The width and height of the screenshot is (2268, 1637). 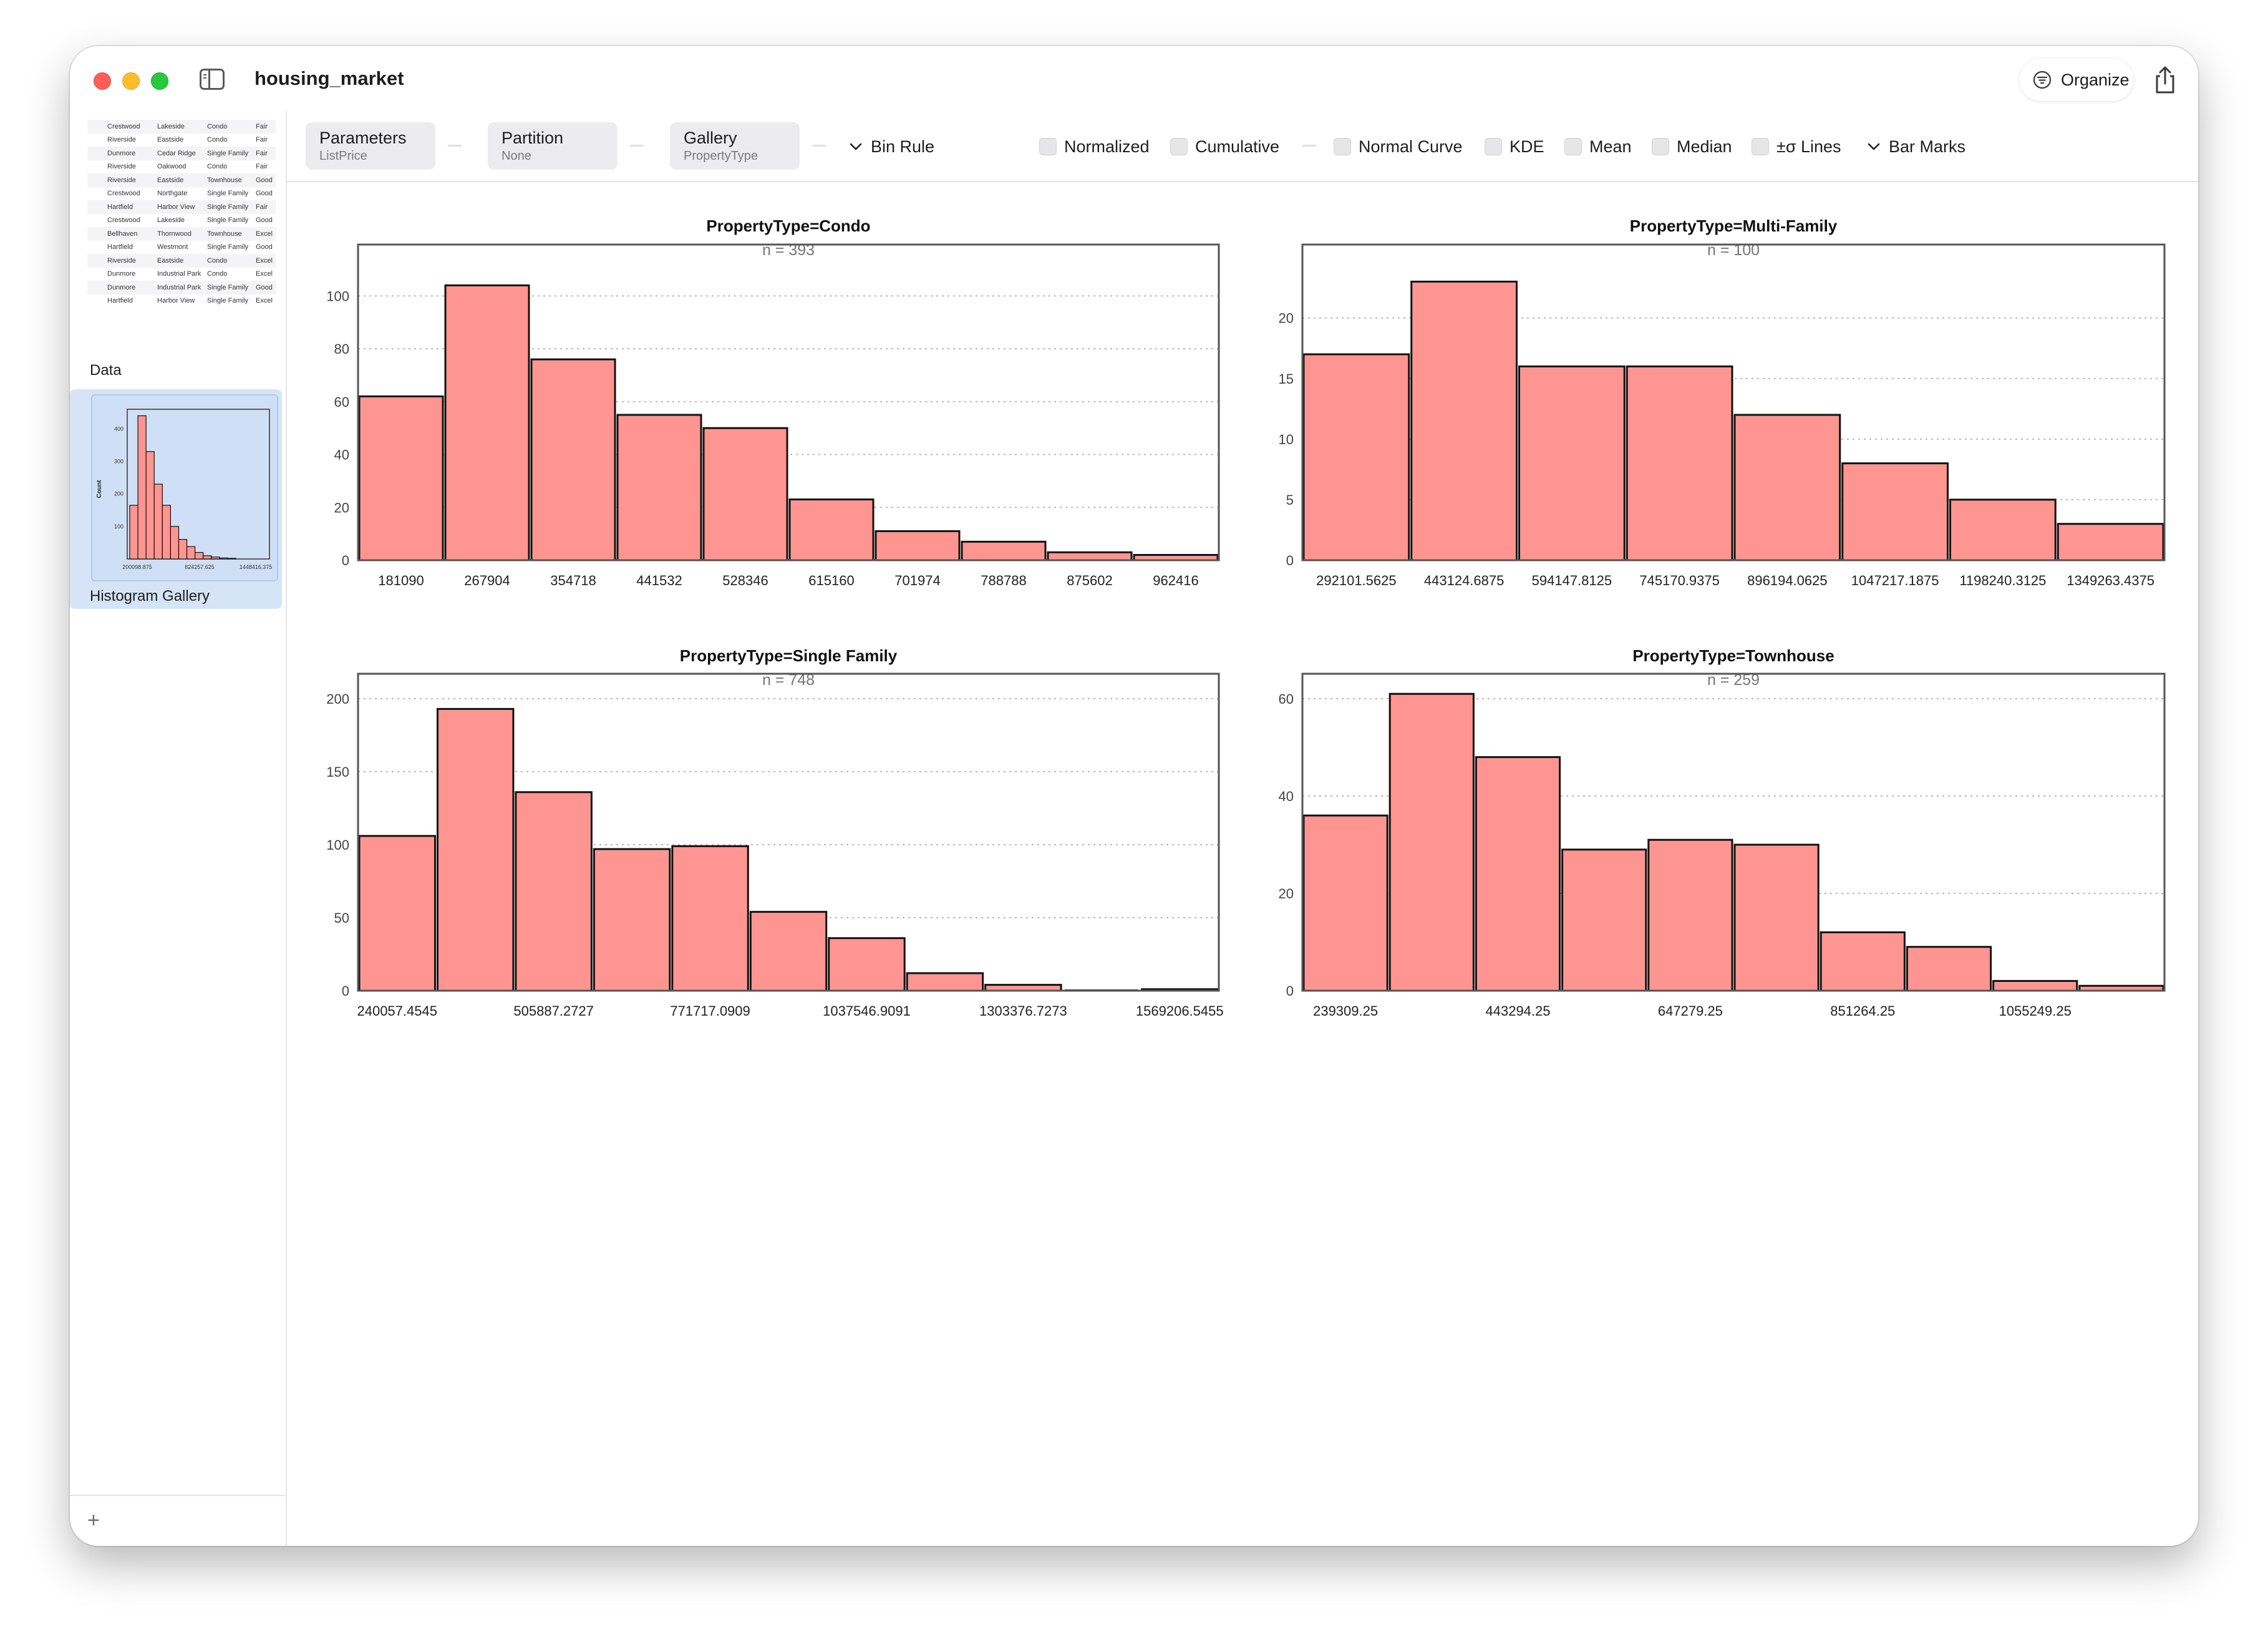 What do you see at coordinates (1573, 147) in the screenshot?
I see `mean-checkbox` at bounding box center [1573, 147].